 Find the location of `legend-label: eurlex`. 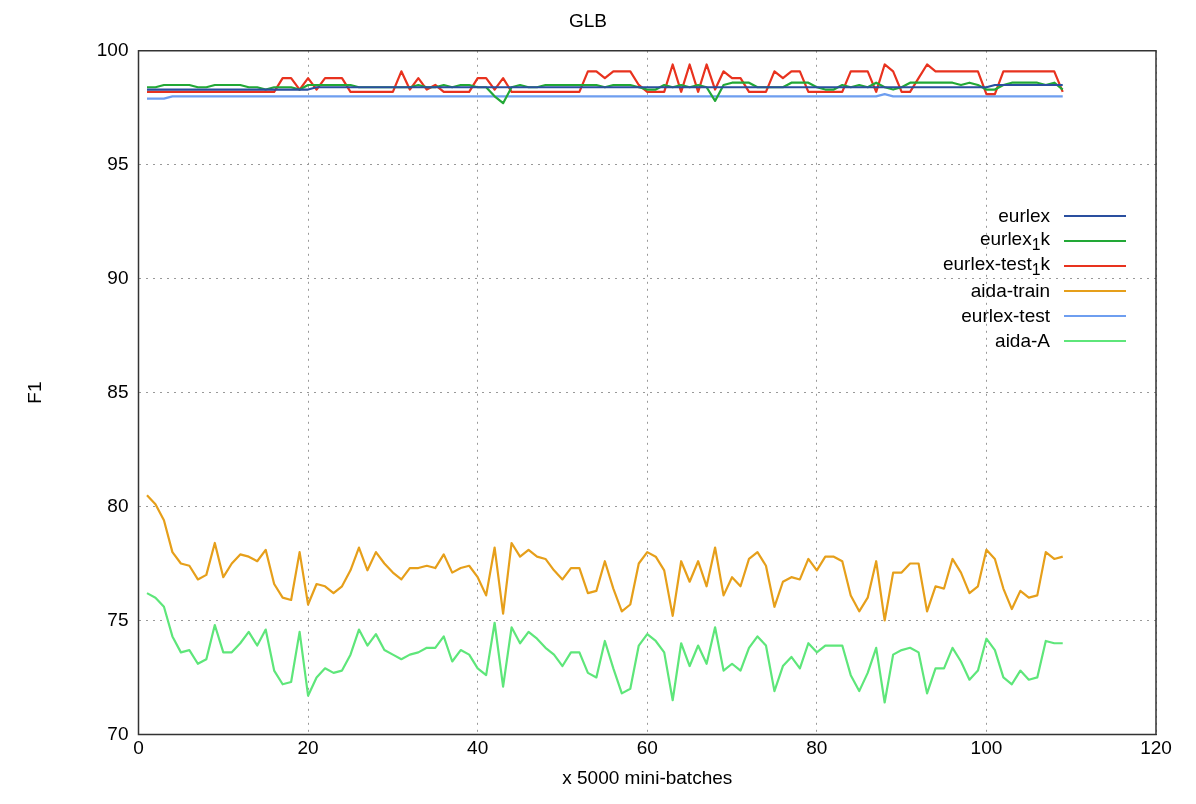

legend-label: eurlex is located at coordinates (1024, 216).